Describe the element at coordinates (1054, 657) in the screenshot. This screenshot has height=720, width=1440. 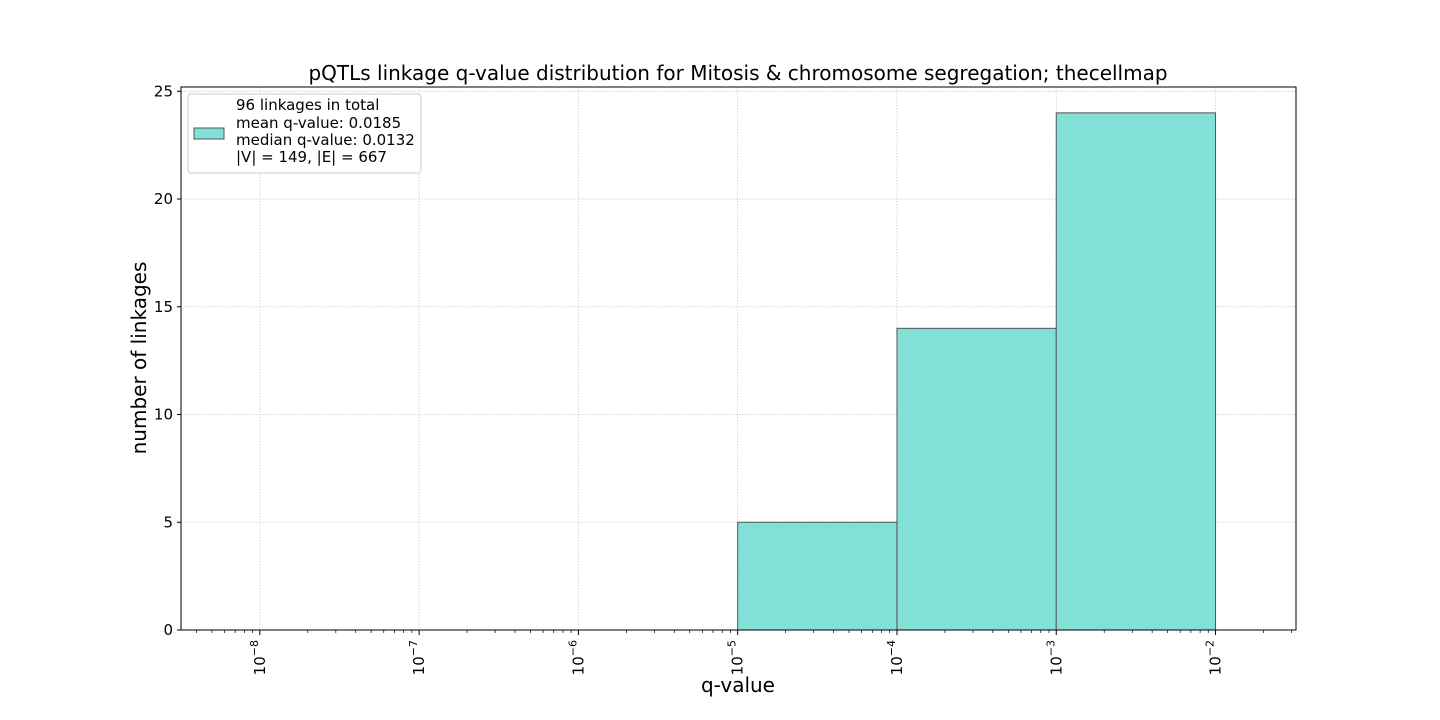
I see `x-tick-label: 10−3` at that location.